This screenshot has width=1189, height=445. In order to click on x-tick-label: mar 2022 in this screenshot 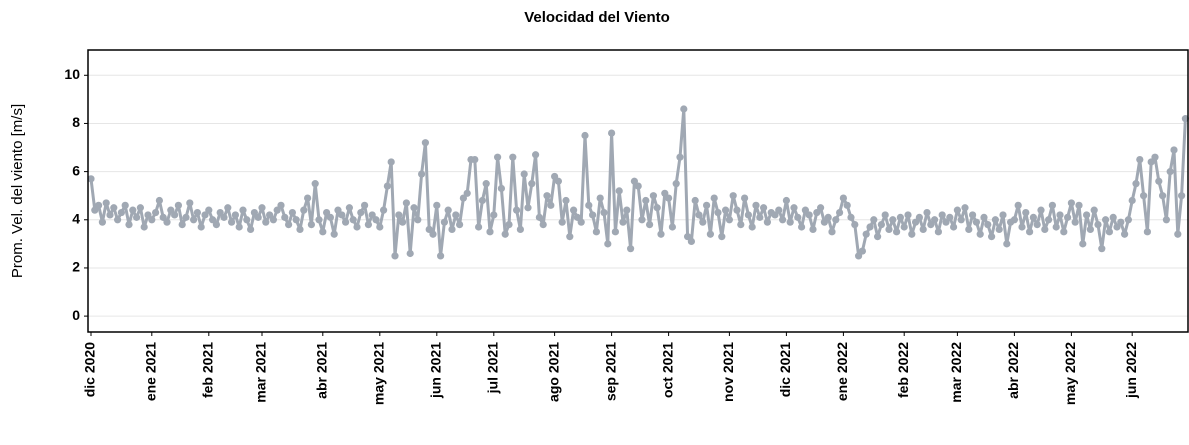, I will do `click(956, 372)`.